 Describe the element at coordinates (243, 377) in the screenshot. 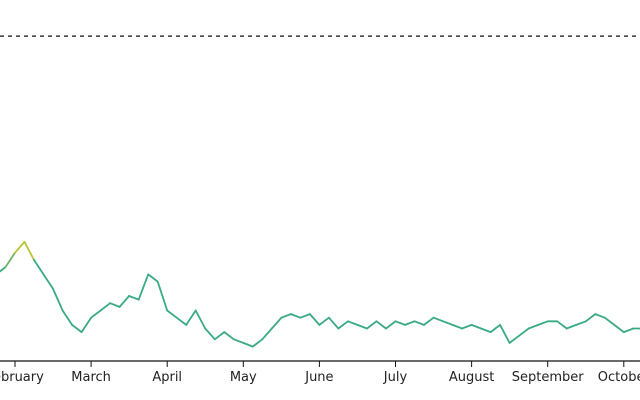

I see `x-tick-label: May` at that location.